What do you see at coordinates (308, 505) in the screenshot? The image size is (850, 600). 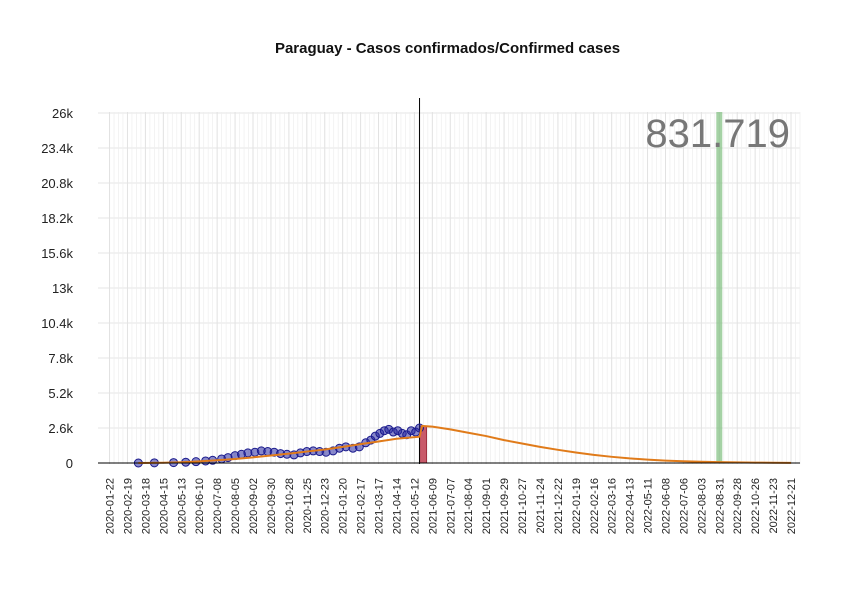 I see `x-tick-label: 2020-11-25` at bounding box center [308, 505].